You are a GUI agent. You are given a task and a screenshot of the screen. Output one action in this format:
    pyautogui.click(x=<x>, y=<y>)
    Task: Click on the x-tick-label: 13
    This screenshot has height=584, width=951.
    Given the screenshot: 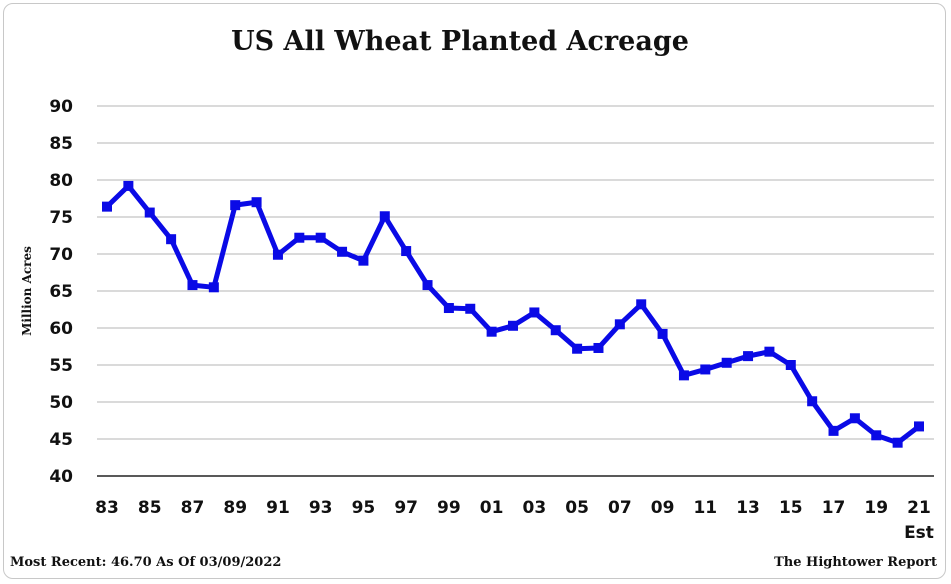 What is the action you would take?
    pyautogui.click(x=748, y=508)
    